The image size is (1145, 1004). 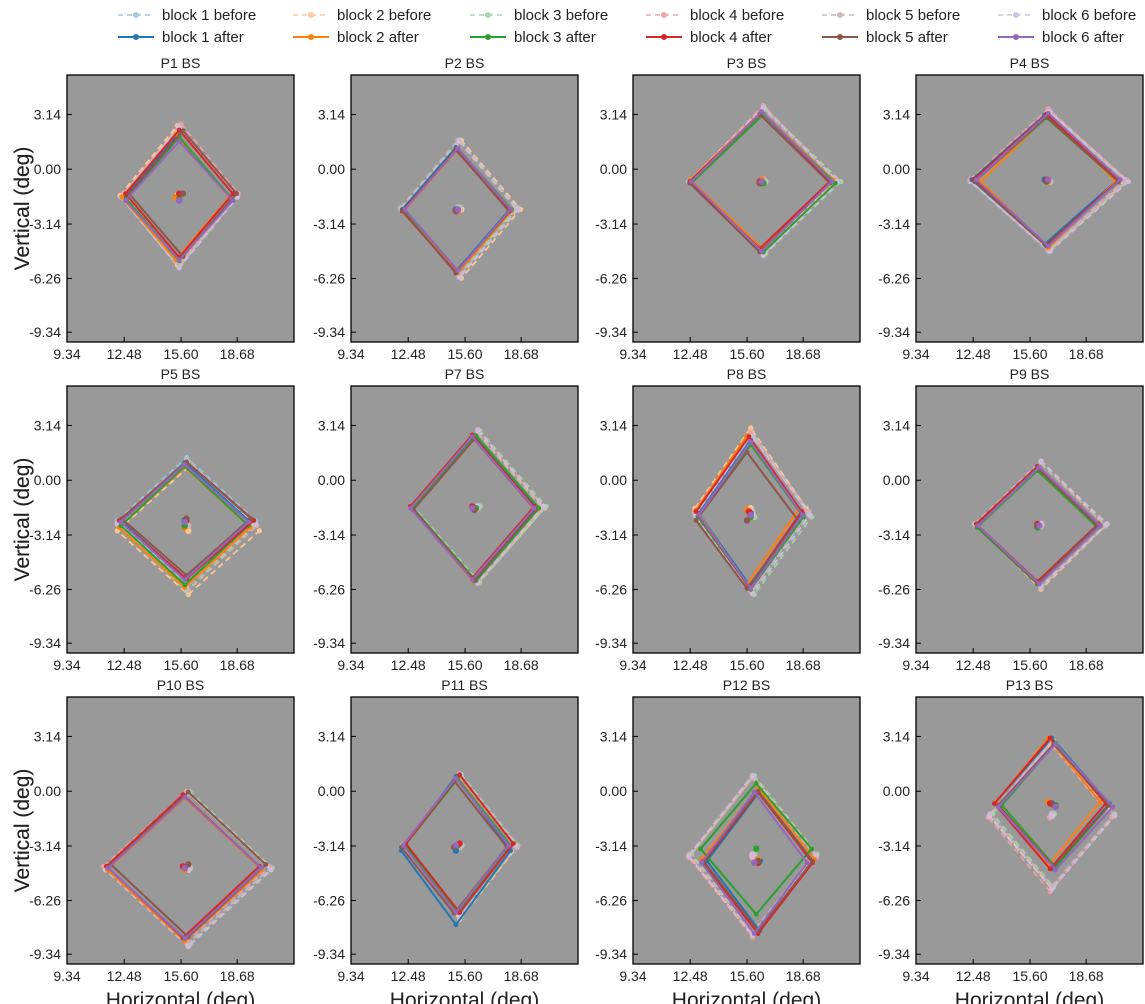 What do you see at coordinates (737, 15) in the screenshot?
I see `legend-label-3: block 4 before` at bounding box center [737, 15].